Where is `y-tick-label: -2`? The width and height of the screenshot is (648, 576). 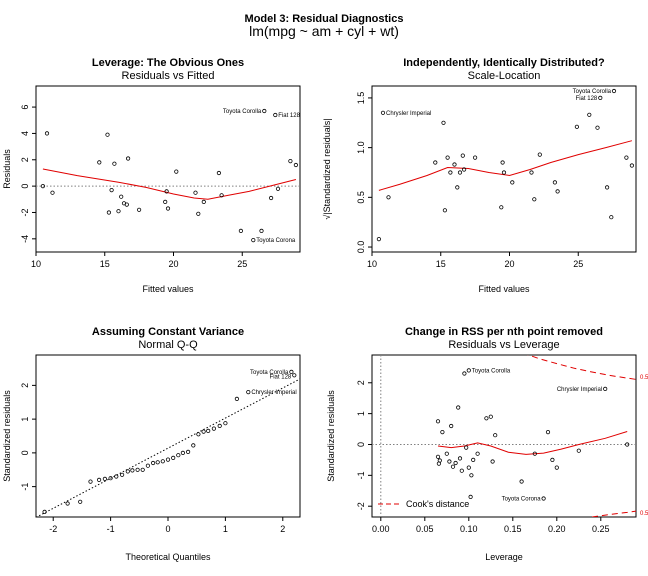 y-tick-label: -2 is located at coordinates (361, 506).